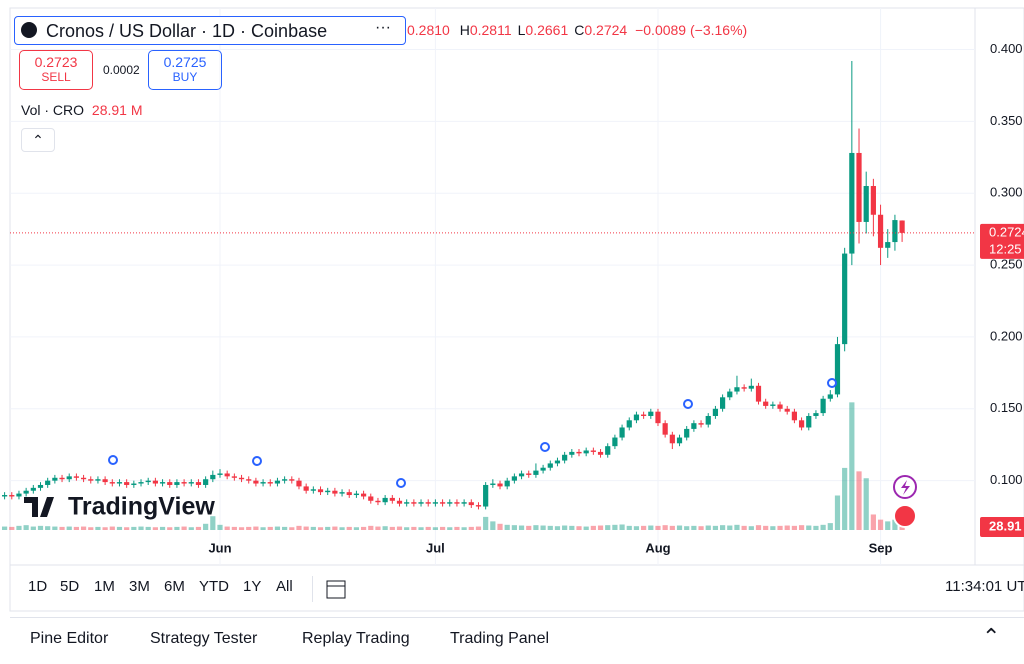  I want to click on sell-button: 0.2723 SELL, so click(56, 70).